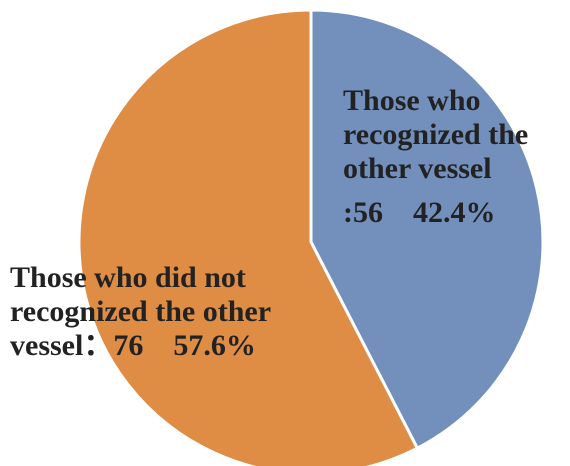 This screenshot has width=570, height=466. Describe the element at coordinates (140, 311) in the screenshot. I see `slice-label-not-recognized-line-2: recognized the other` at that location.